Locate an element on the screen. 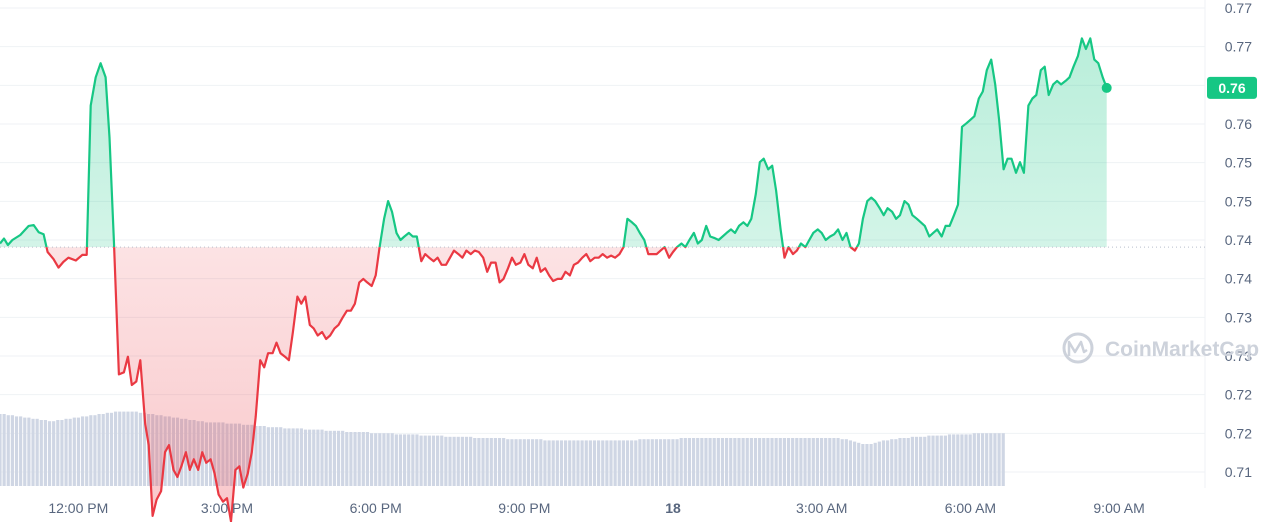 The image size is (1265, 522). current-price-badge is located at coordinates (1232, 87).